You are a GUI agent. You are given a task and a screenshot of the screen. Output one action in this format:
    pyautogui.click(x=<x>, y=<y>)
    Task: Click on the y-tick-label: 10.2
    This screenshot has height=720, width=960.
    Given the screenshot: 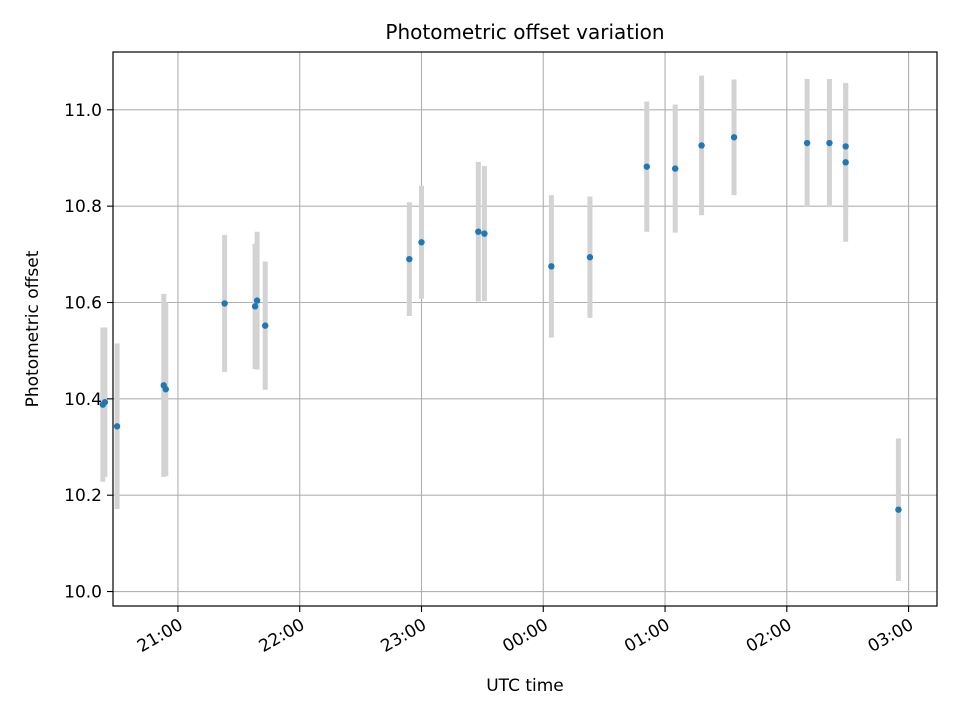 What is the action you would take?
    pyautogui.click(x=83, y=496)
    